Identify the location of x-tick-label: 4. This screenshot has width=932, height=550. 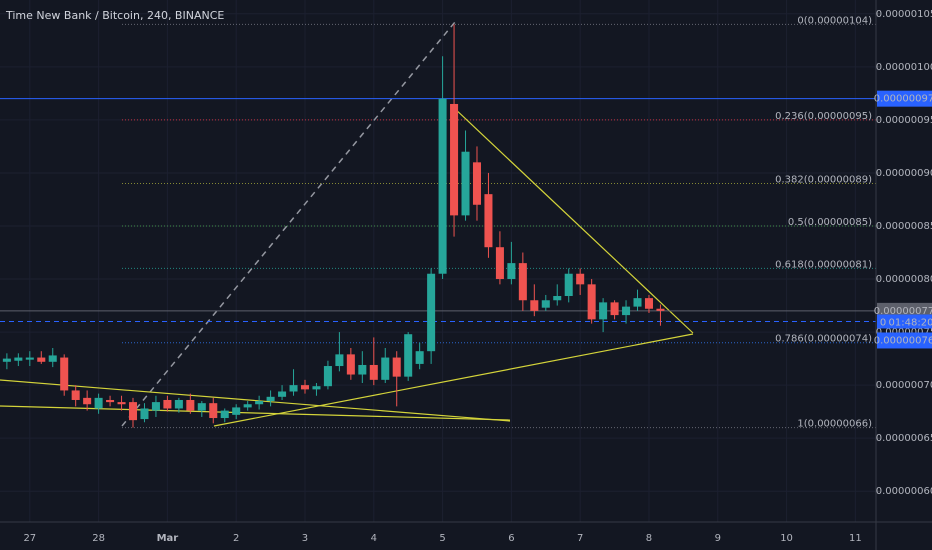
(374, 538).